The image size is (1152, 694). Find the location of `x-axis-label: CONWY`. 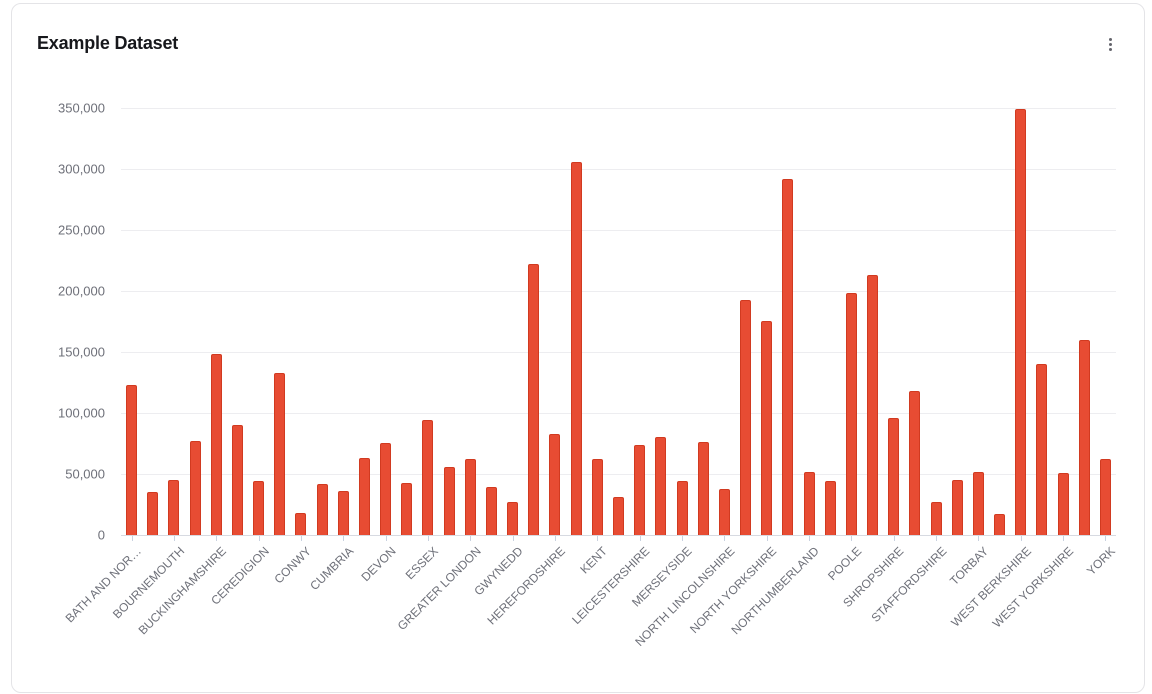

x-axis-label: CONWY is located at coordinates (292, 565).